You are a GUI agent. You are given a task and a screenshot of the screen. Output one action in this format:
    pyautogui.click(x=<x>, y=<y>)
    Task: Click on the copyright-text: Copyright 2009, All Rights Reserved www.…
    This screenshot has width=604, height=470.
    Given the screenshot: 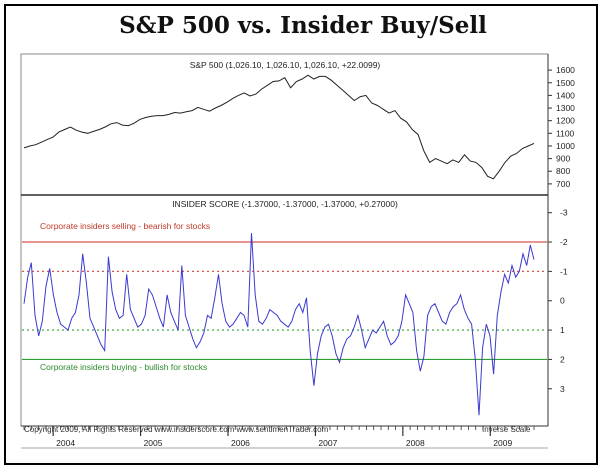 What is the action you would take?
    pyautogui.click(x=176, y=429)
    